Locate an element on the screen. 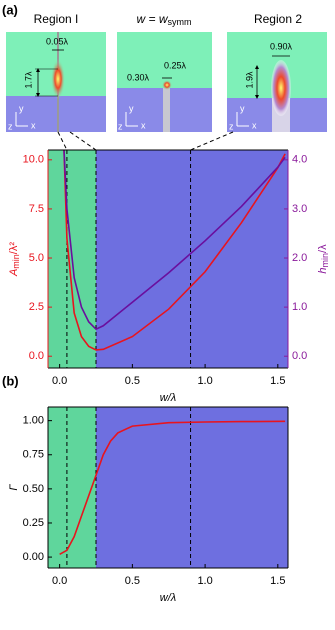 The height and width of the screenshot is (630, 335). inset-label: 0.25λ is located at coordinates (175, 65).